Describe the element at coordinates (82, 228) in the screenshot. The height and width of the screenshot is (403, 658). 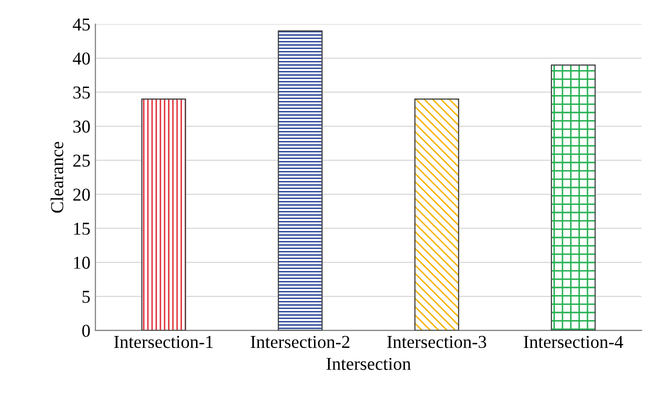
I see `y-tick-label: 15` at that location.